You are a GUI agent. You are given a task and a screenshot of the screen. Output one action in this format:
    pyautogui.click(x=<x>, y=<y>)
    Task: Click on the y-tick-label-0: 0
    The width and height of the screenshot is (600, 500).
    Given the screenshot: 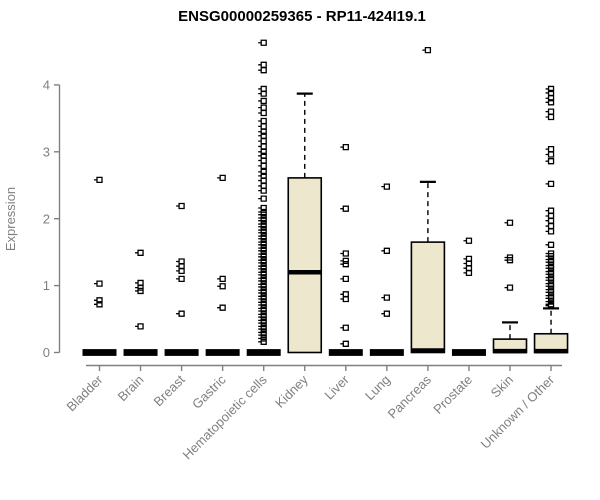 What is the action you would take?
    pyautogui.click(x=46, y=352)
    